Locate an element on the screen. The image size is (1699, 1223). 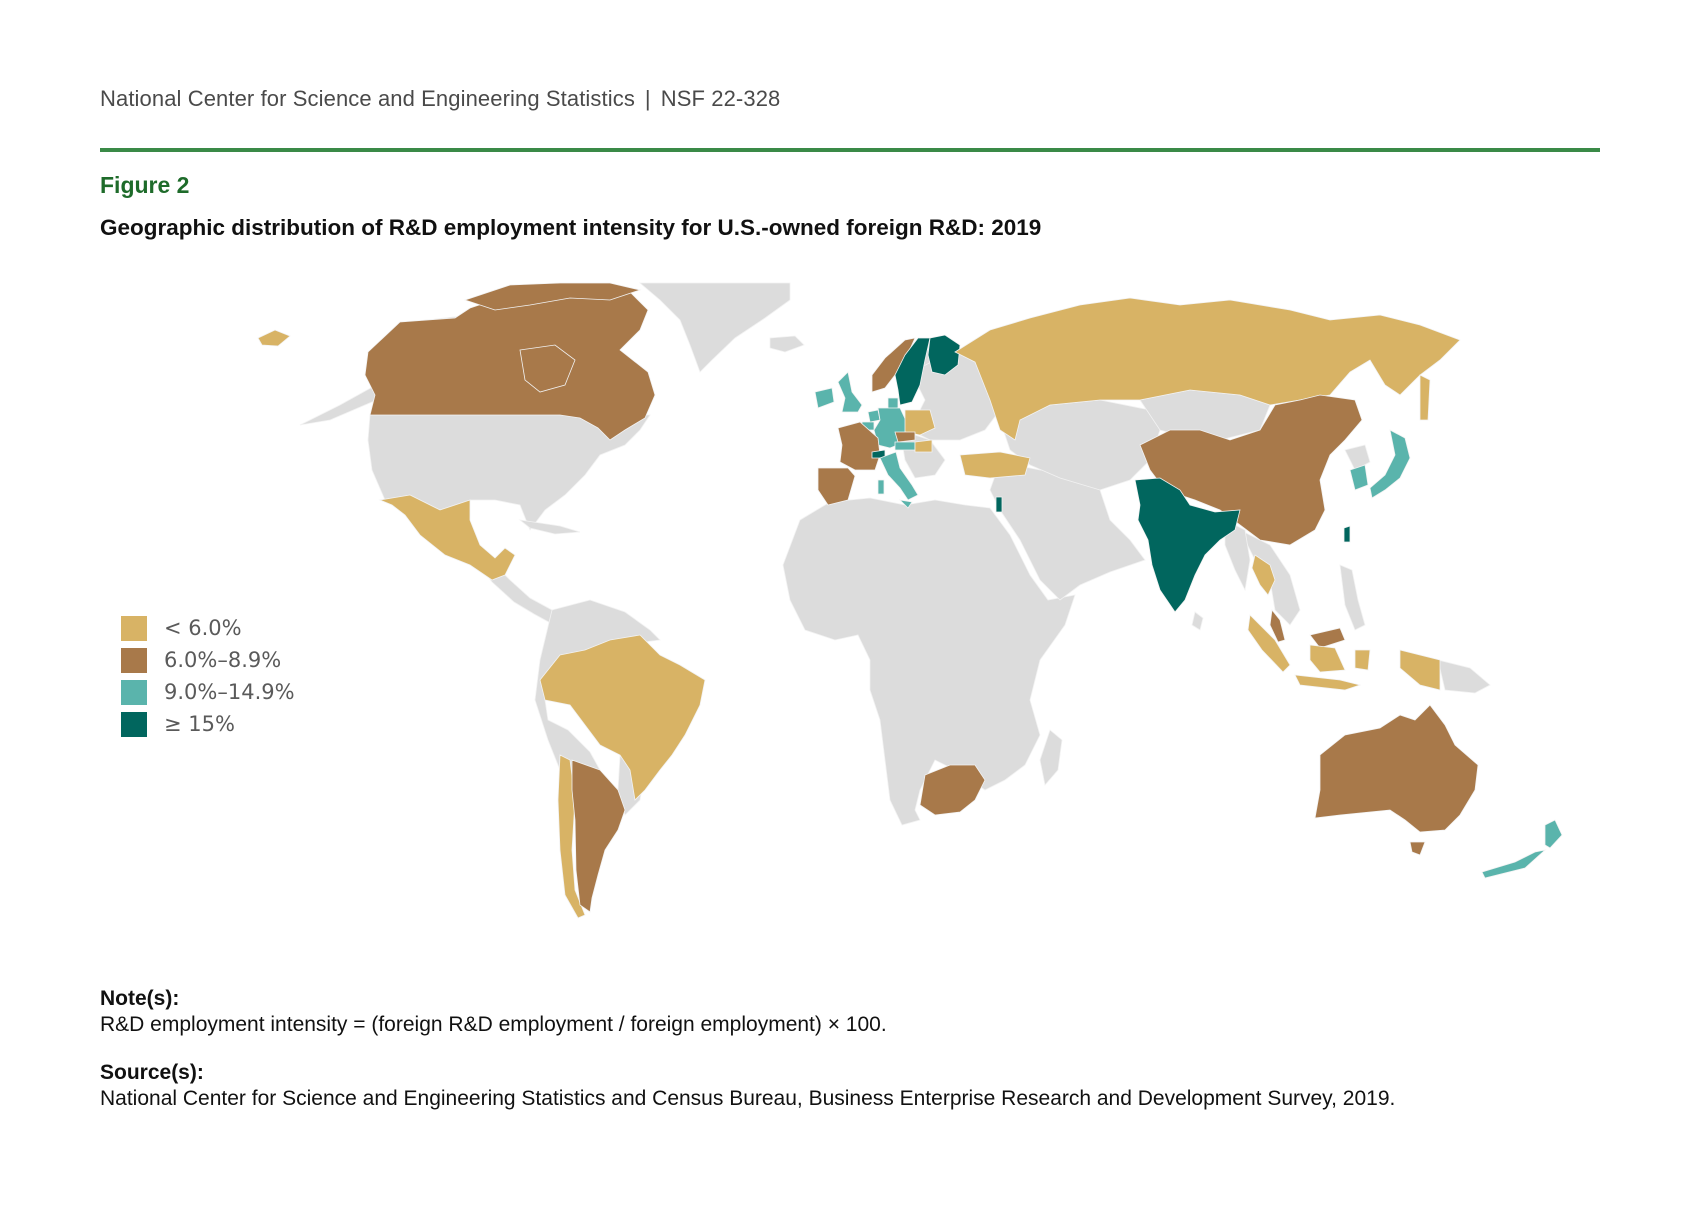
country-mexico is located at coordinates (447, 537).